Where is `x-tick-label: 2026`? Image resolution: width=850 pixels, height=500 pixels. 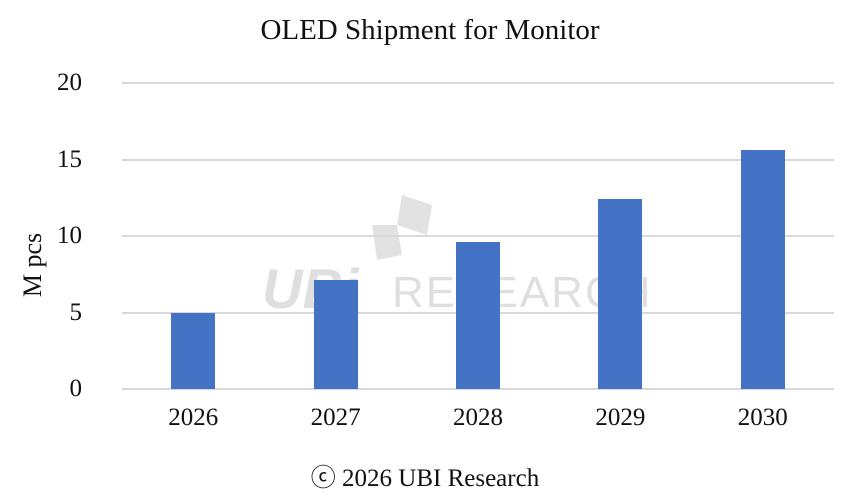 x-tick-label: 2026 is located at coordinates (193, 417).